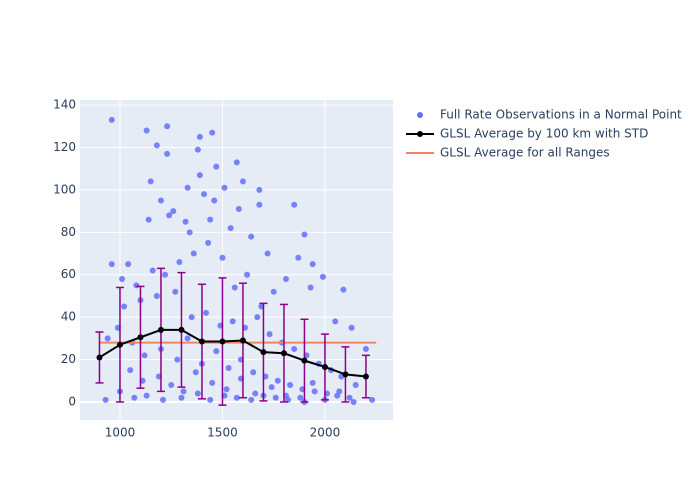 Image resolution: width=700 pixels, height=500 pixels. I want to click on y-tick-label: 100, so click(64, 189).